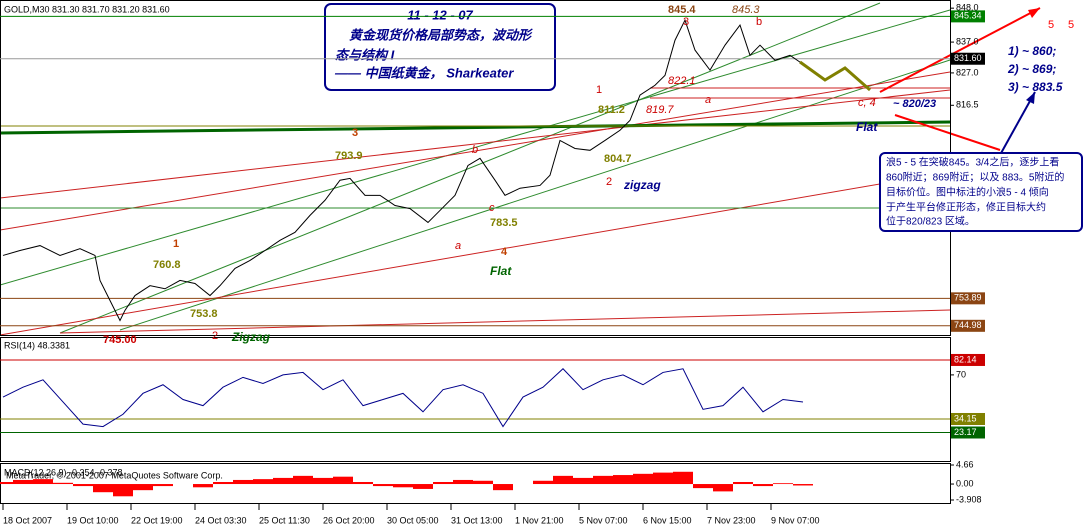  Describe the element at coordinates (975, 177) in the screenshot. I see `note-line: 860附近；869附近；以及 883。5附近的` at that location.